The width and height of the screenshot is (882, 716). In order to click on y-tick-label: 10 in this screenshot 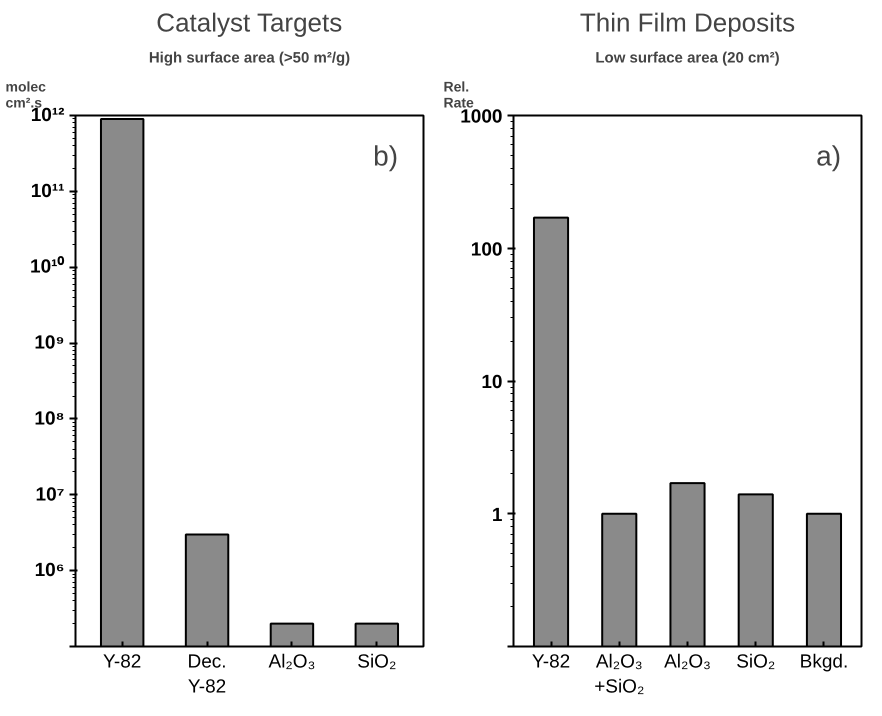, I will do `click(492, 382)`.